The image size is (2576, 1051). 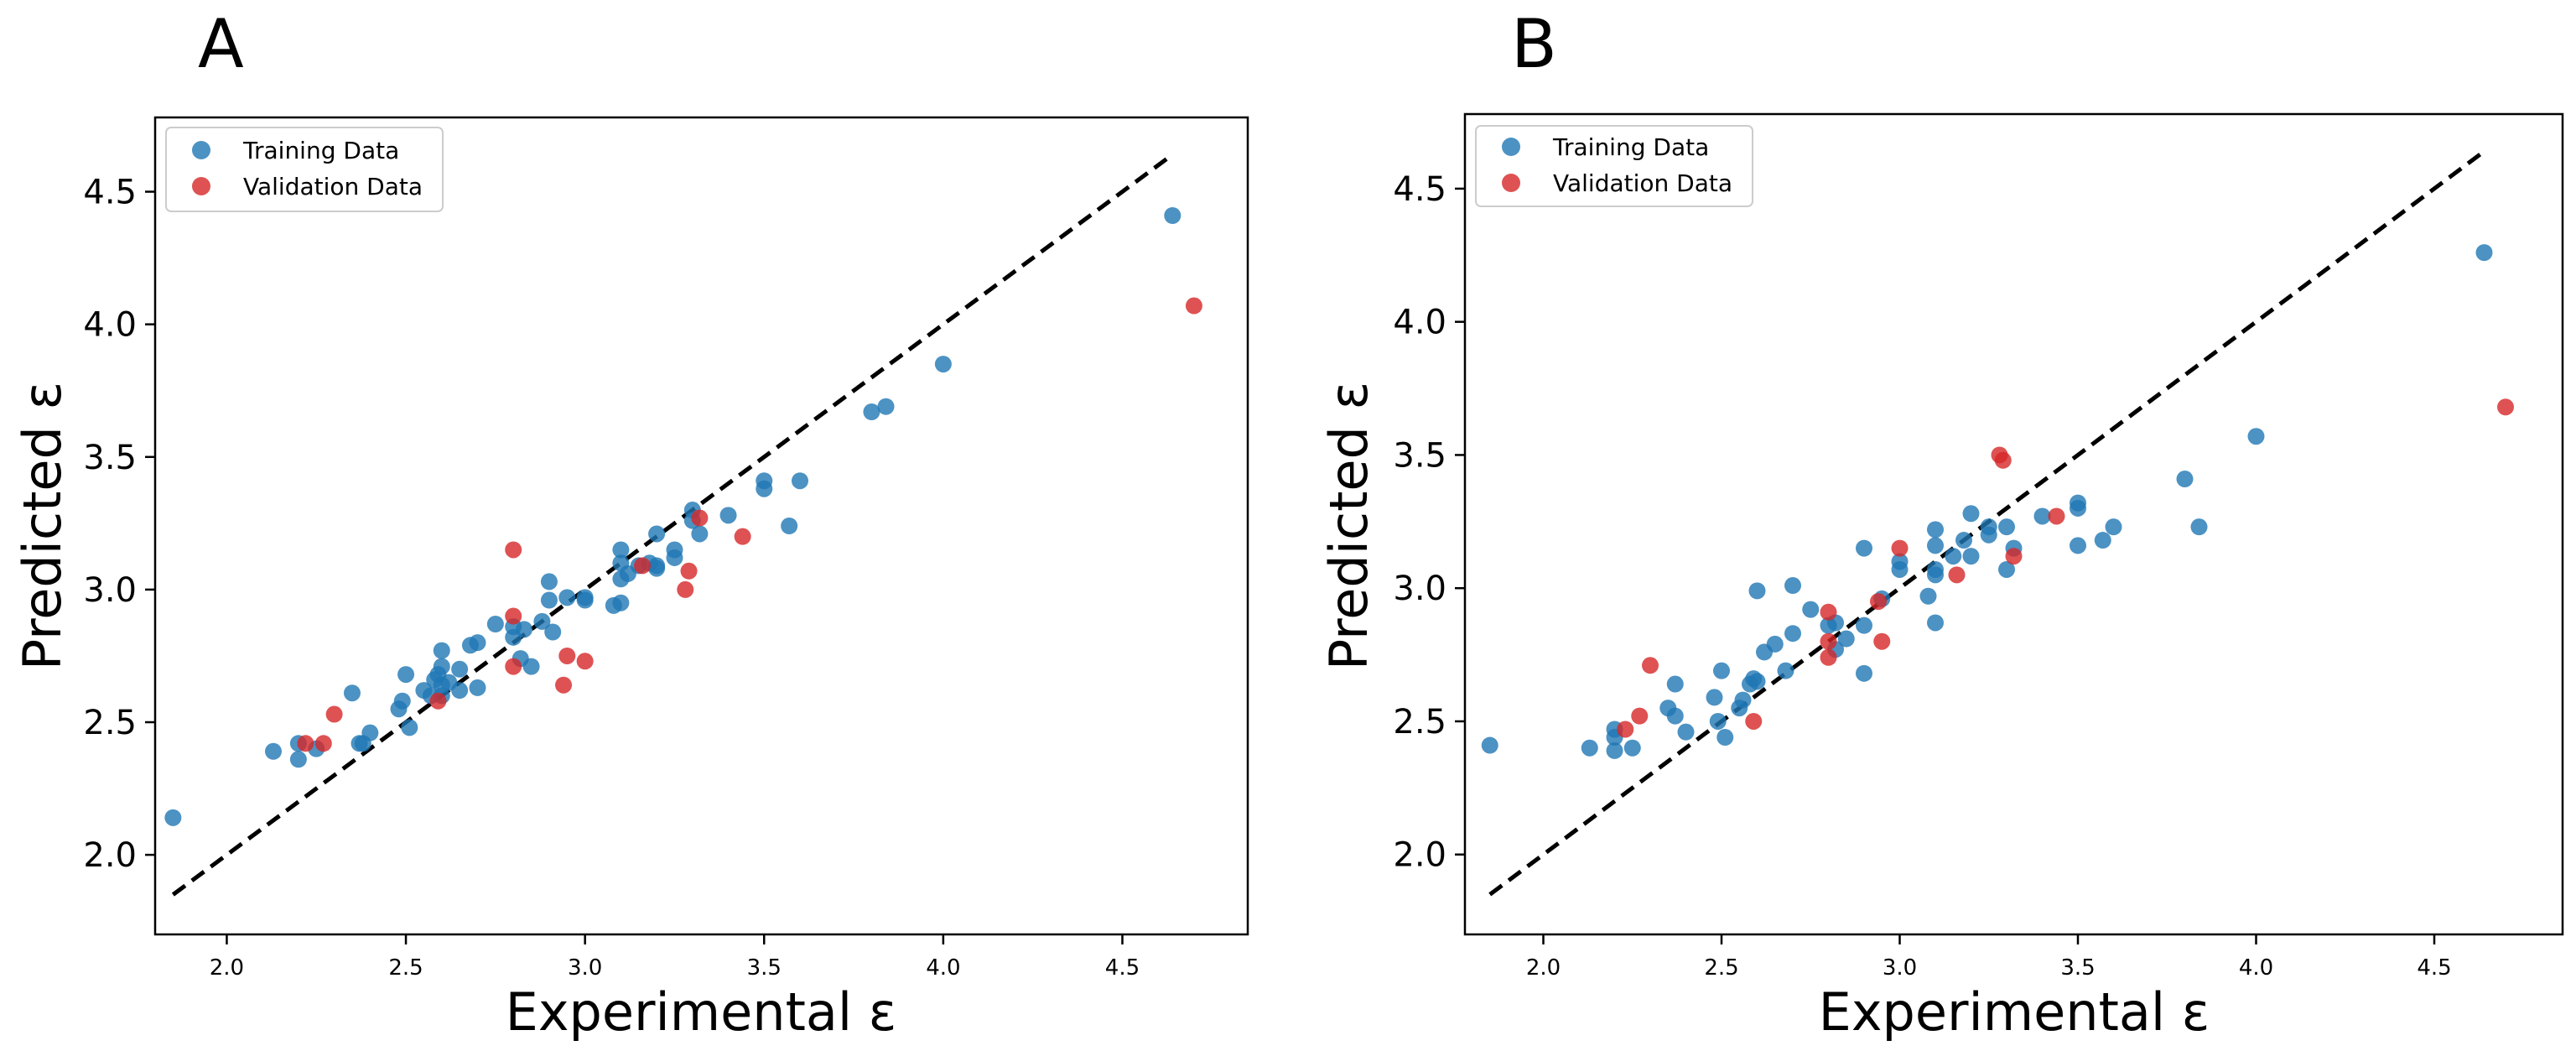 I want to click on panel-a-y-tick-label: 4.5, so click(x=110, y=193).